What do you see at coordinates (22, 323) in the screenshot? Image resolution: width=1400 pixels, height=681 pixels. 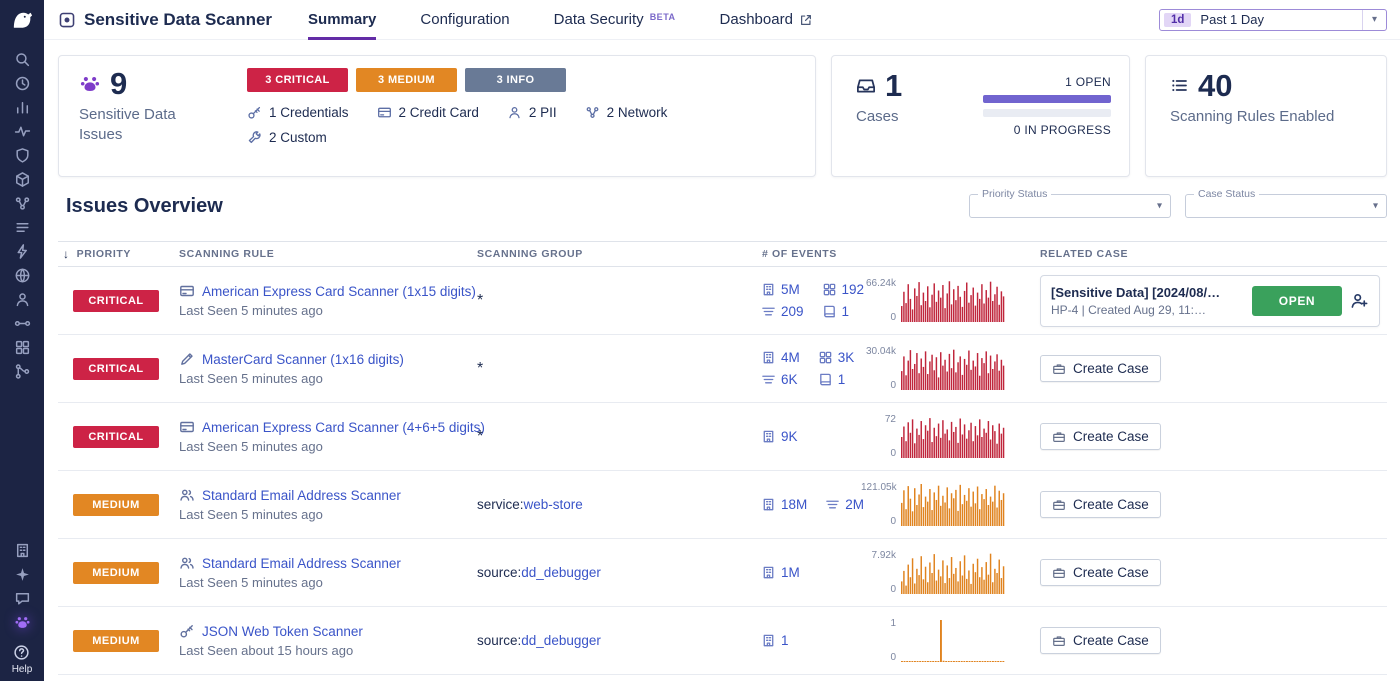 I see `ci-pipelines-icon` at bounding box center [22, 323].